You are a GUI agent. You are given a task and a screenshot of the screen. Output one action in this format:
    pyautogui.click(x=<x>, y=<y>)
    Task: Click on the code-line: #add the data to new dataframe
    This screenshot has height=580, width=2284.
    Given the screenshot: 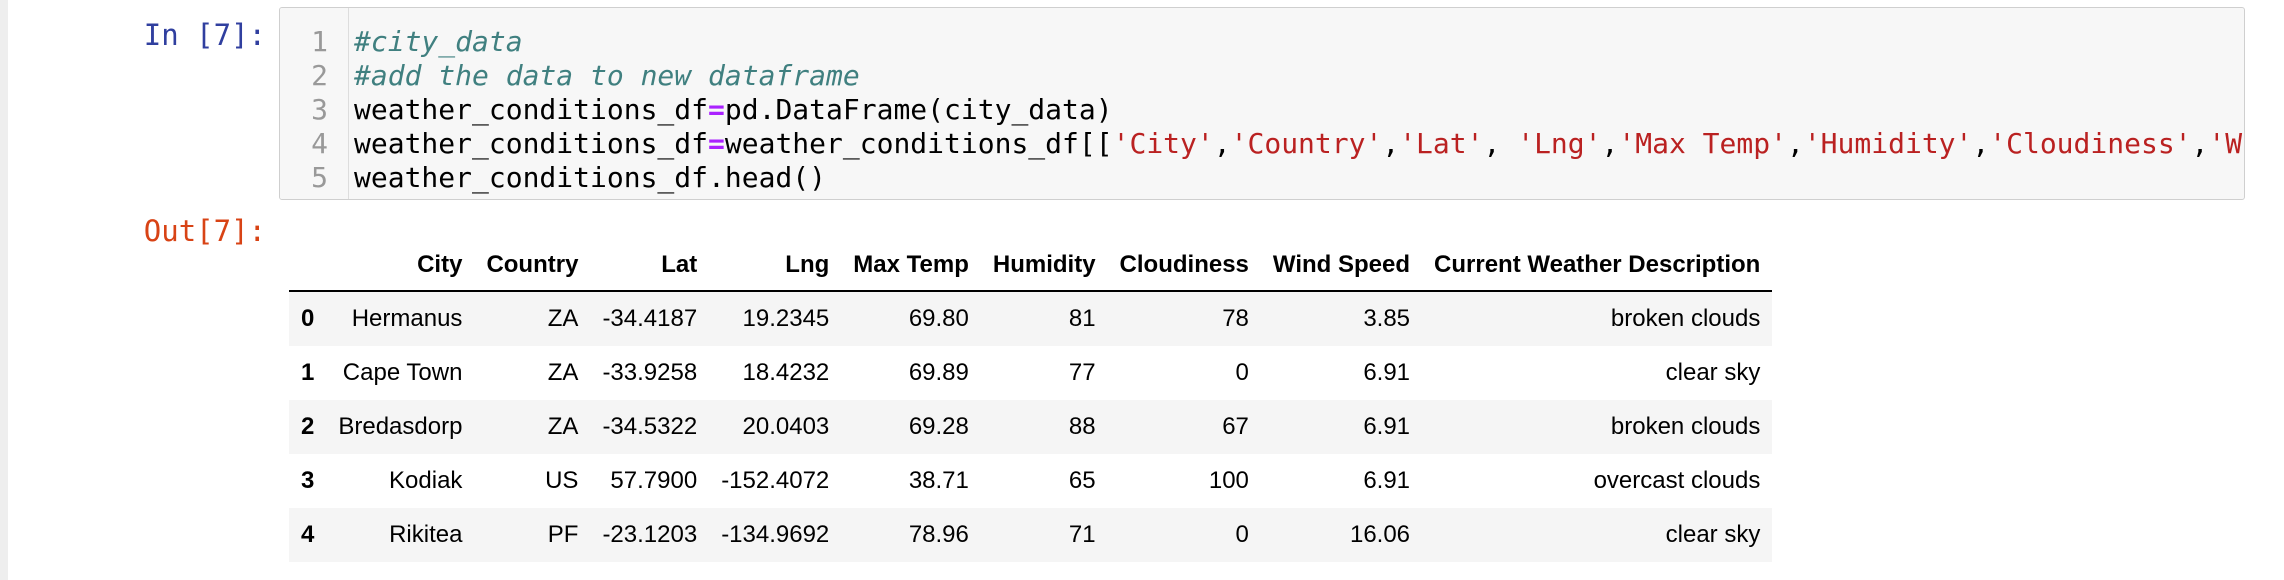 What is the action you would take?
    pyautogui.click(x=607, y=76)
    